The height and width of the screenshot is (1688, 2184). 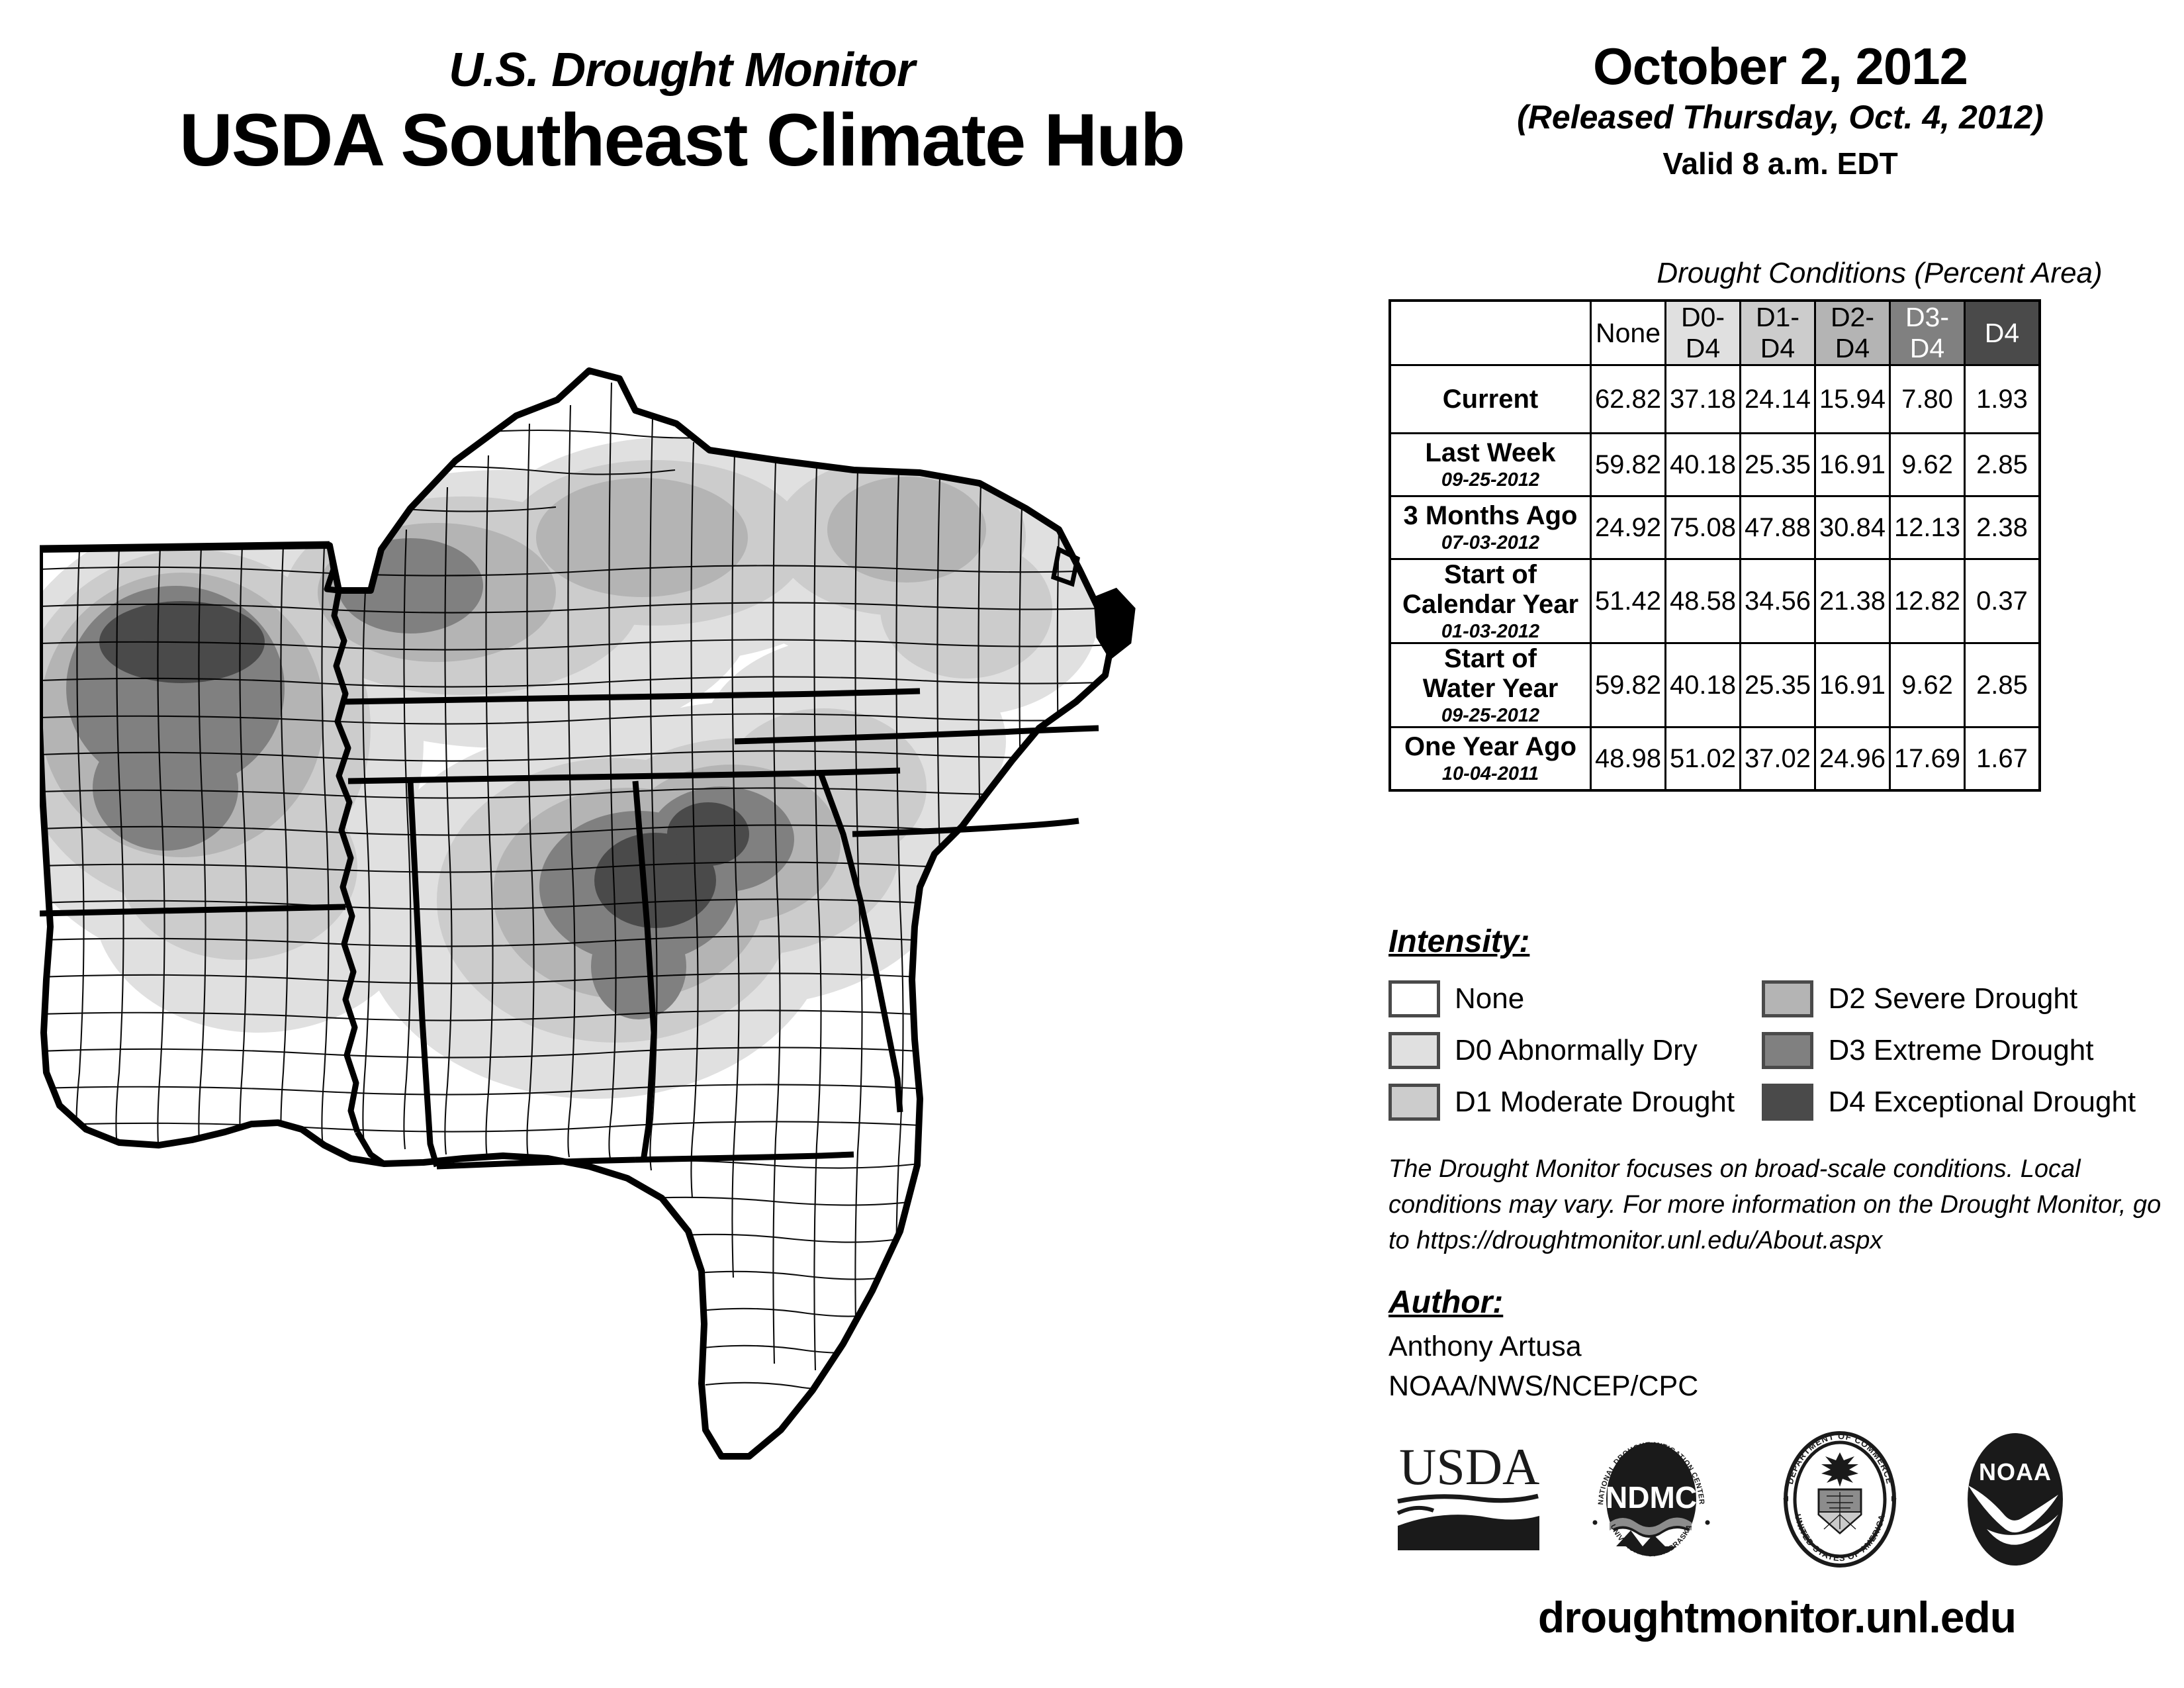 I want to click on intensity-heading: Intensity:, so click(x=1459, y=941).